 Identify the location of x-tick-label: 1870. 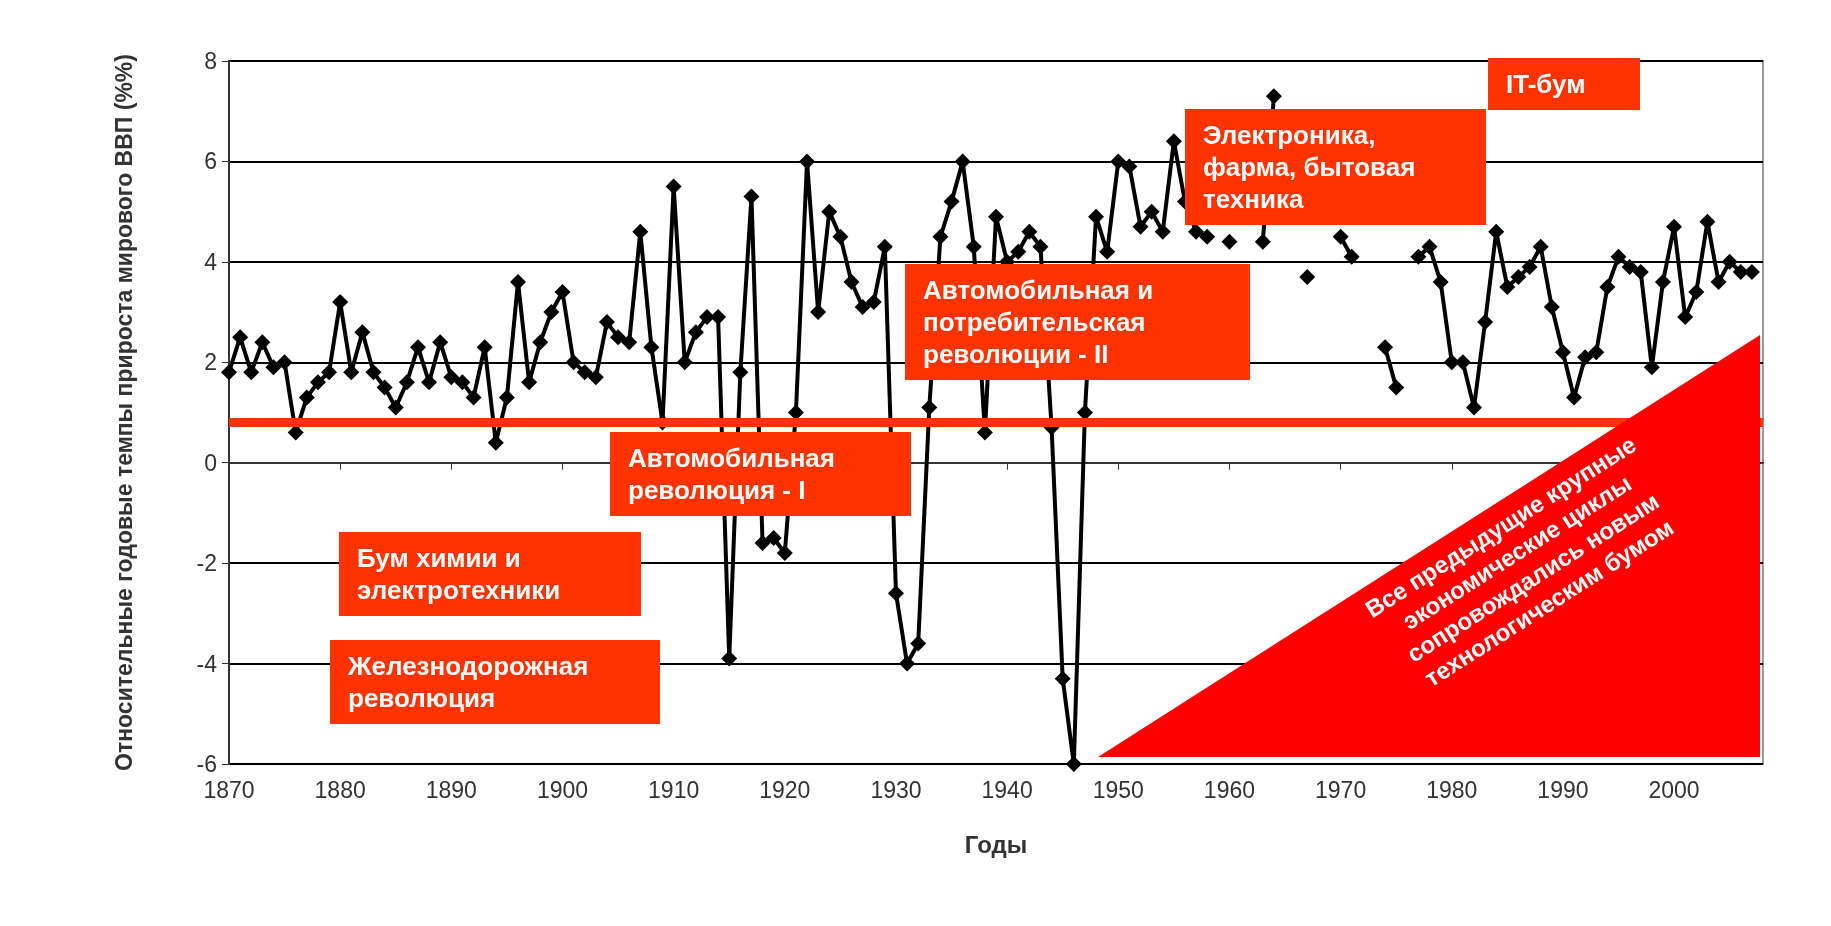
(229, 789).